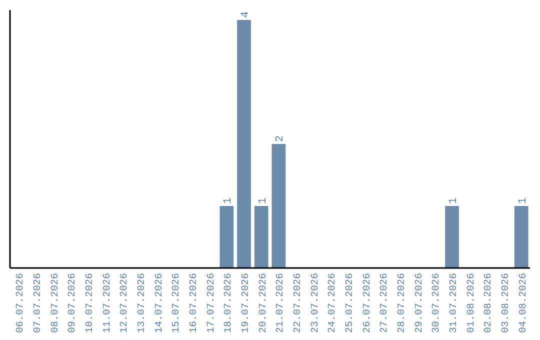 This screenshot has width=540, height=340. What do you see at coordinates (56, 303) in the screenshot?
I see `x-tick-label: 08.07.2026` at bounding box center [56, 303].